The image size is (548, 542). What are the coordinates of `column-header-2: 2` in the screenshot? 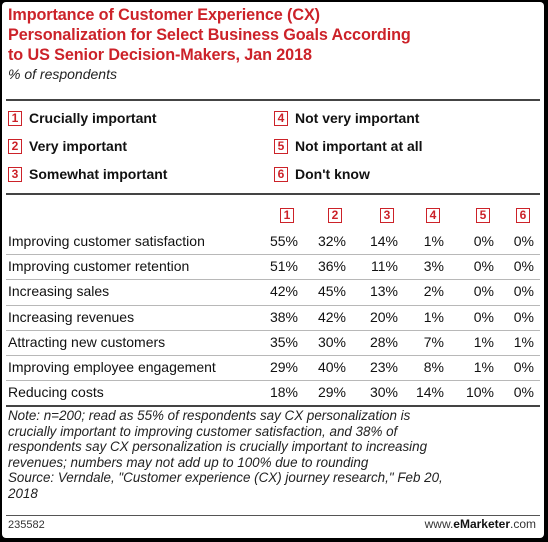 It's located at (335, 215).